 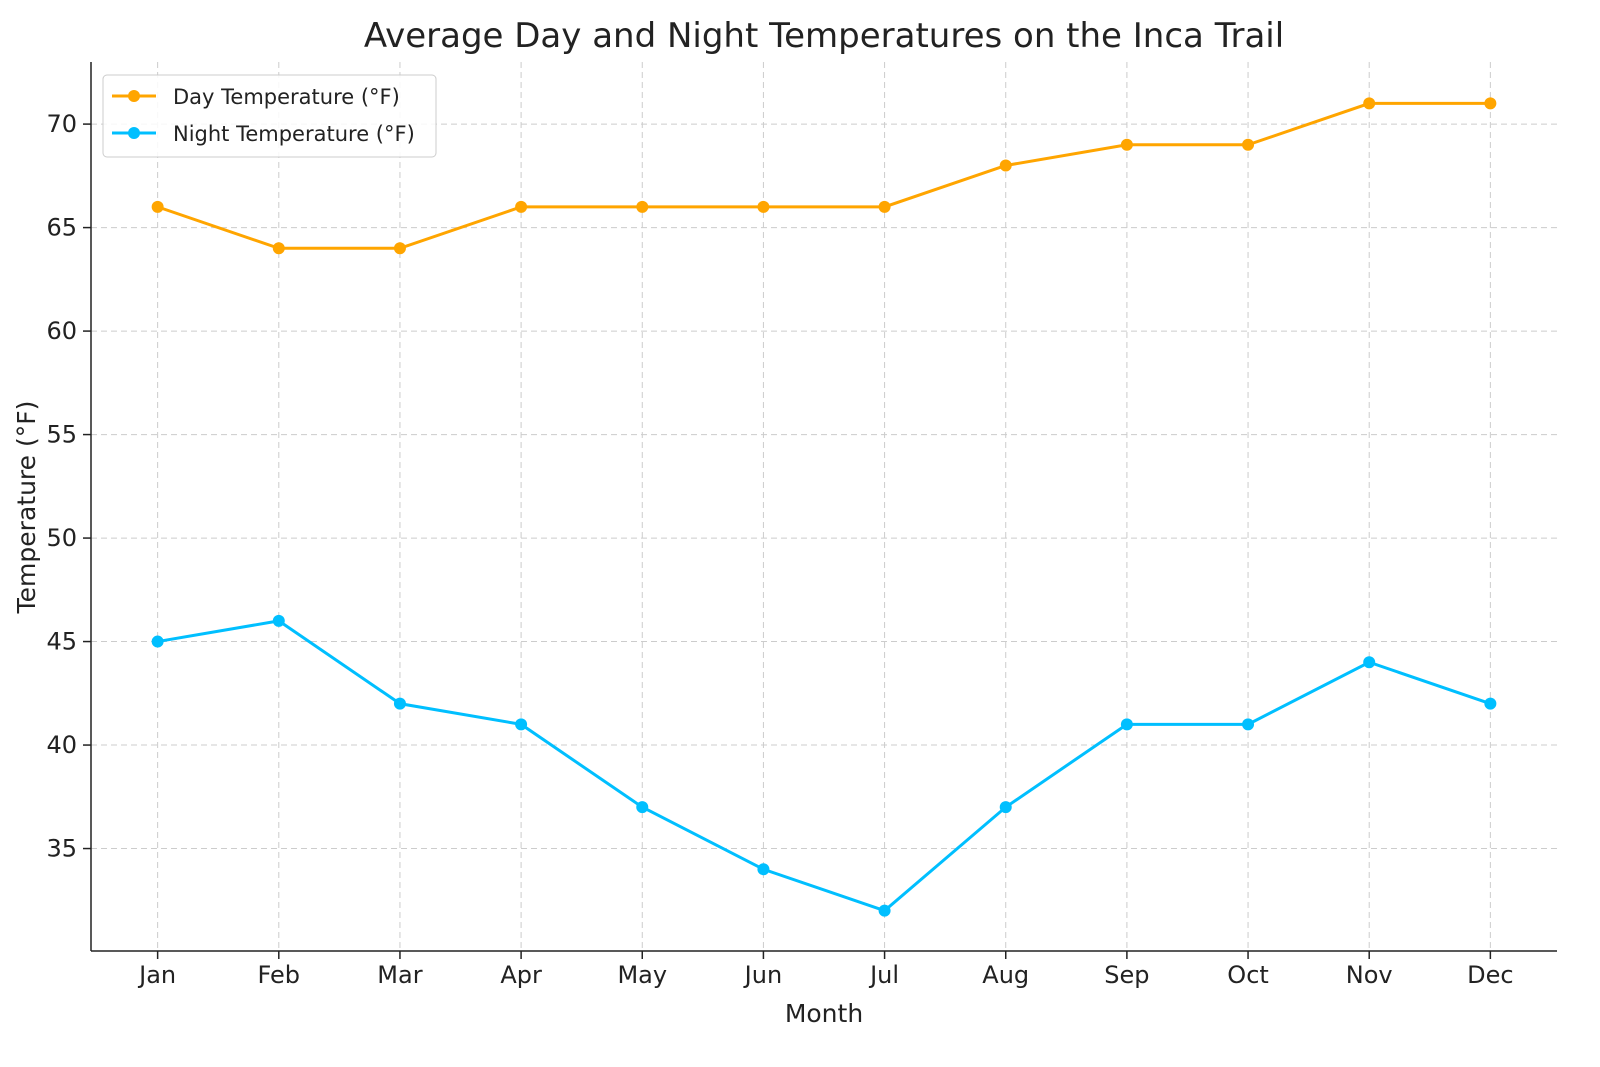 I want to click on y-tick-label: 40, so click(x=61, y=745).